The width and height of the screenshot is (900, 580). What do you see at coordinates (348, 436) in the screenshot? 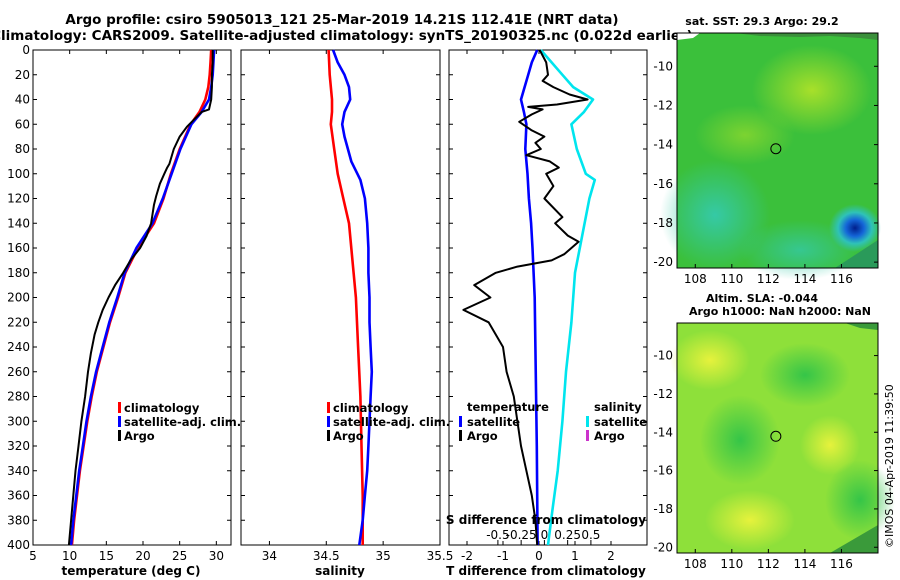
I see `legend-sal-argo-label: Argo` at bounding box center [348, 436].